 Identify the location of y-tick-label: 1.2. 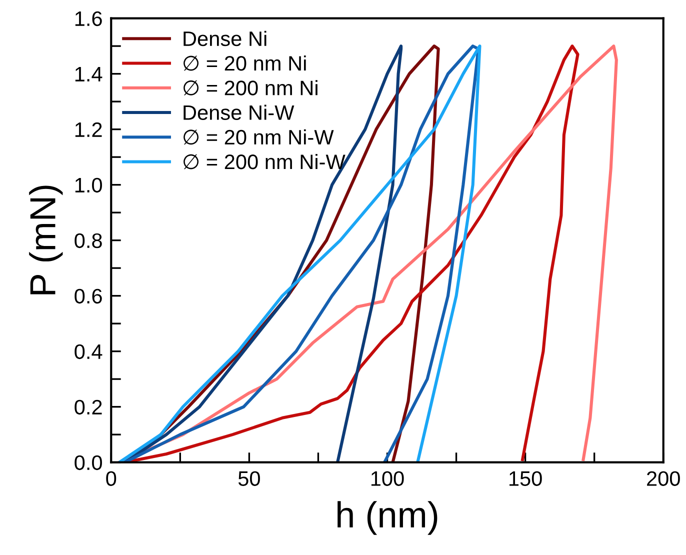
(88, 129).